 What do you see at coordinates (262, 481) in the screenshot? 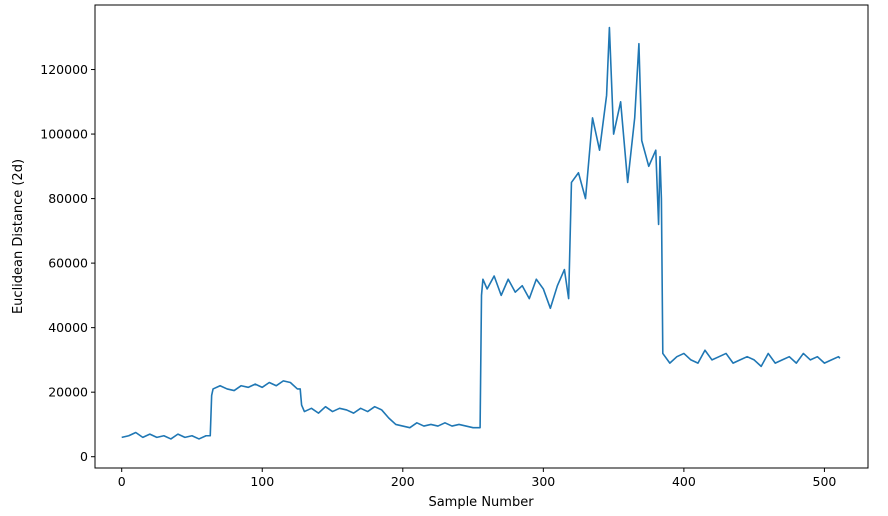
I see `x-tick-label-1: 100` at bounding box center [262, 481].